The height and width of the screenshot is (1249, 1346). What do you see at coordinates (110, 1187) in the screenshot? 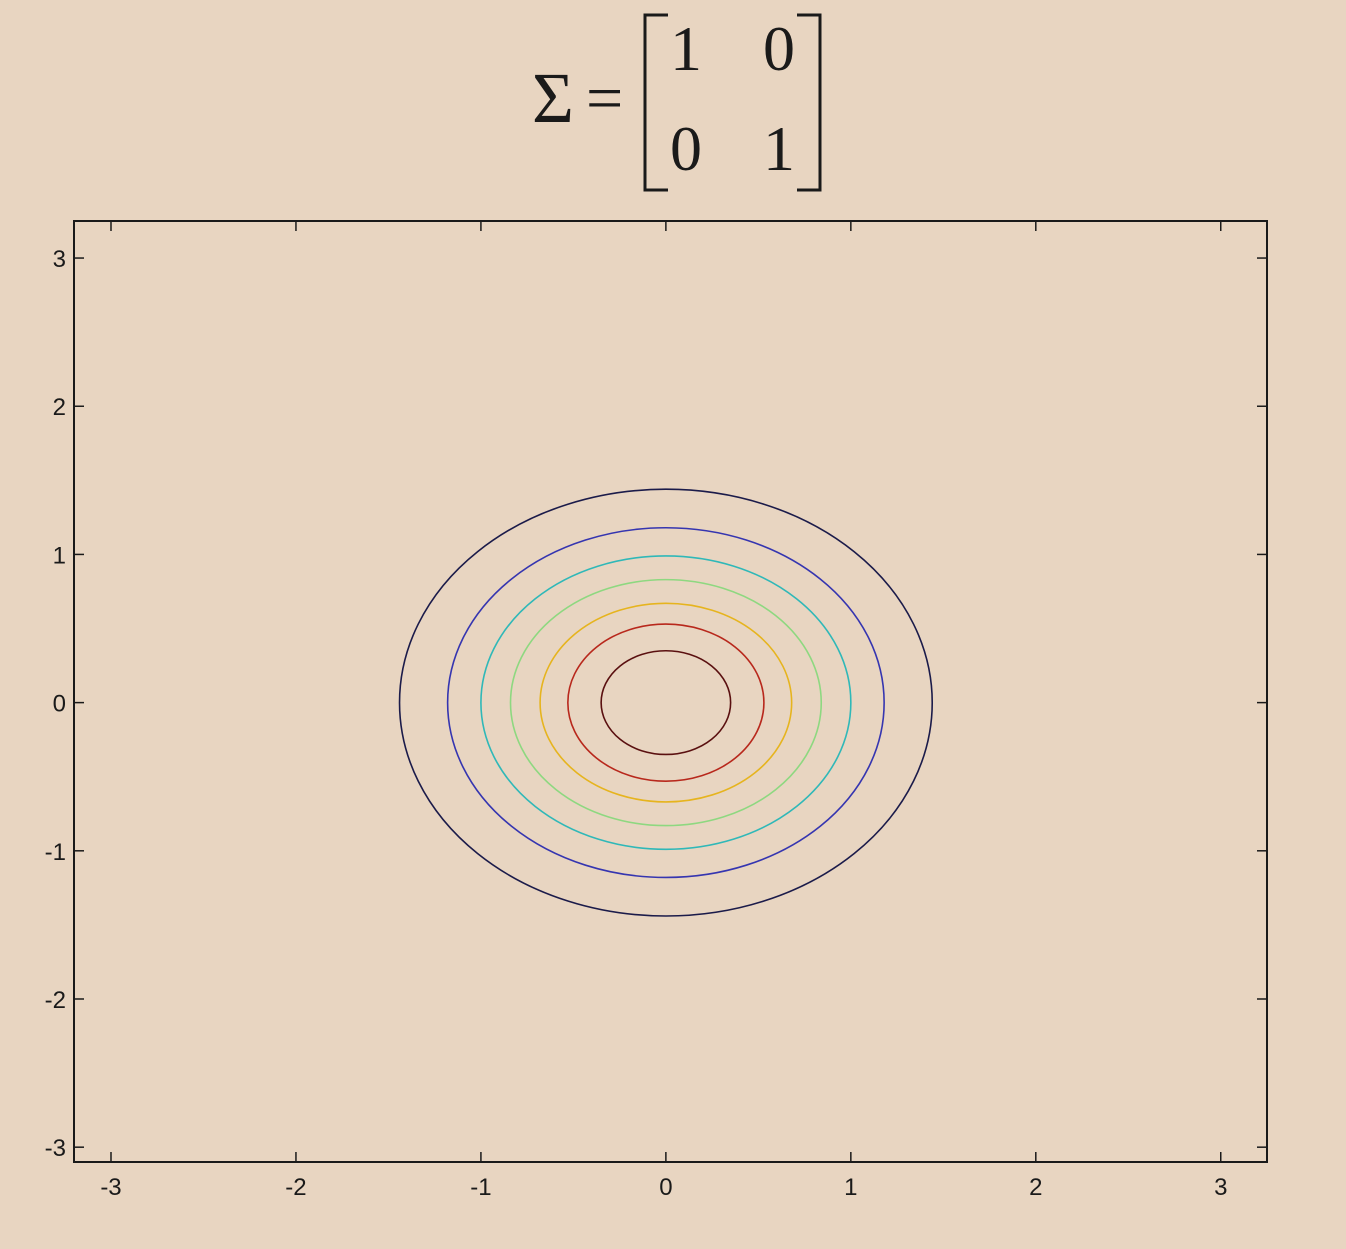
I see `x-tick-label: -3` at bounding box center [110, 1187].